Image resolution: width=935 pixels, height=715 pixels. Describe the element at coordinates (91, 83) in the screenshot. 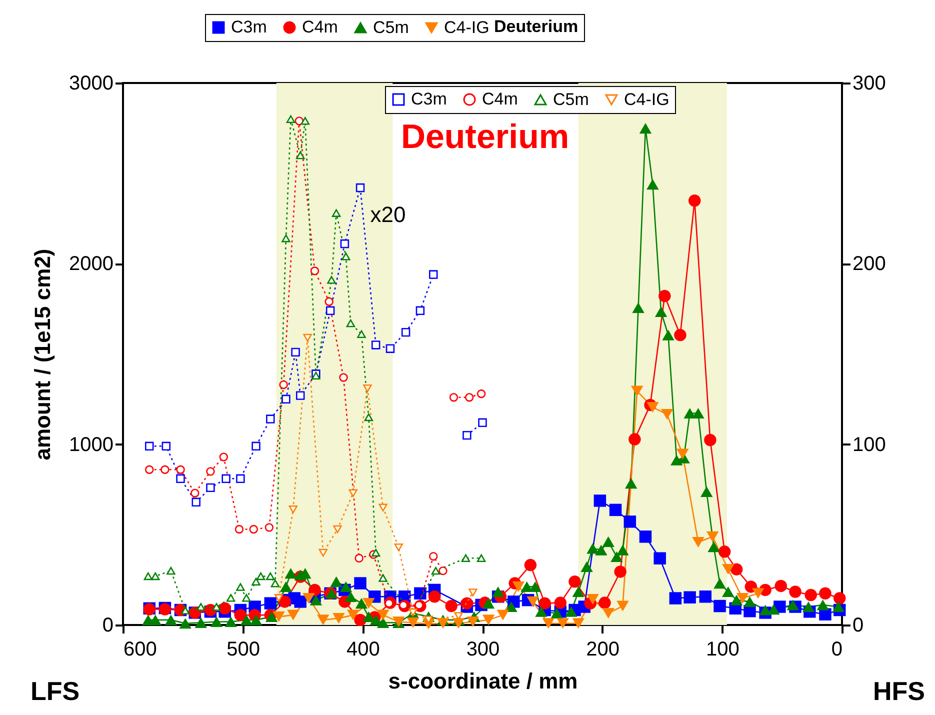

I see `y-tick-label: 3000` at that location.